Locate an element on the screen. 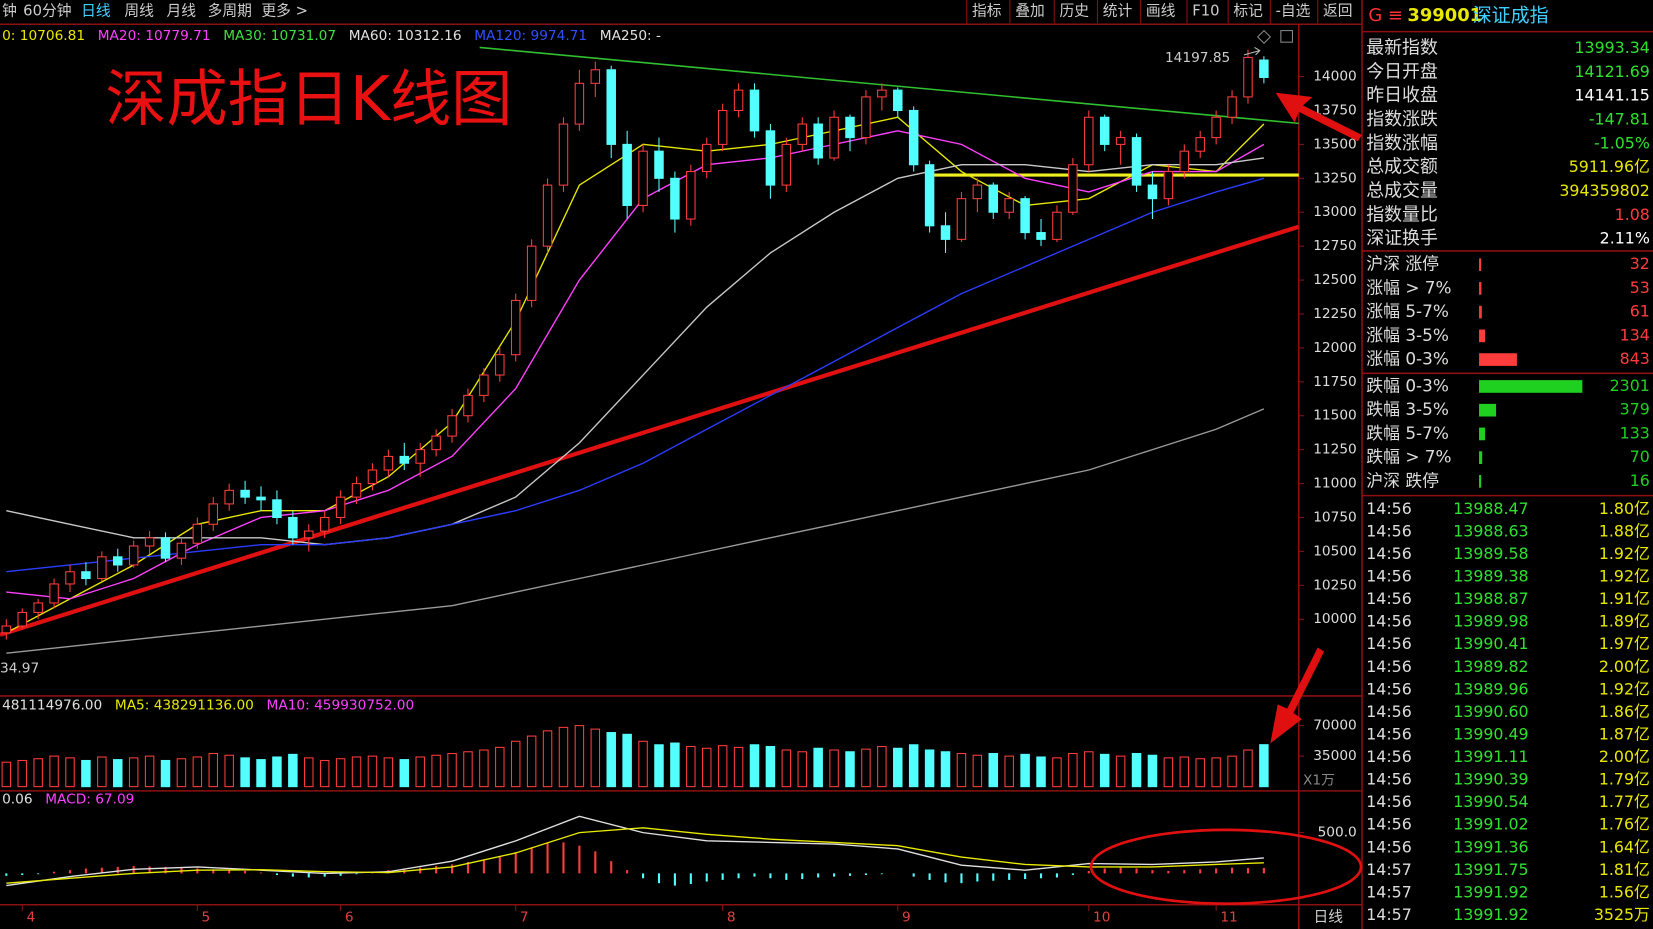 The image size is (1653, 929). y-tick-label: 11000 is located at coordinates (1335, 484).